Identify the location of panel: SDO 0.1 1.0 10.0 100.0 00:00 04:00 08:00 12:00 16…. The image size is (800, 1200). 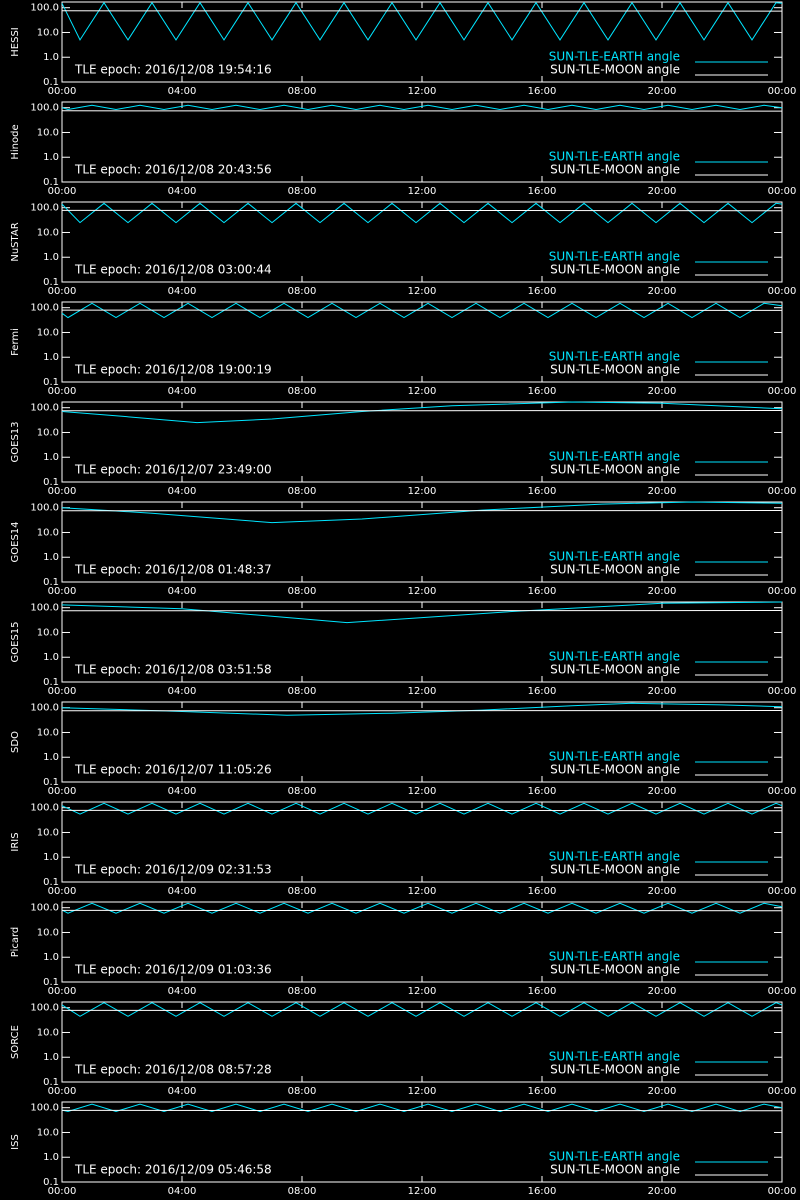
(403, 749).